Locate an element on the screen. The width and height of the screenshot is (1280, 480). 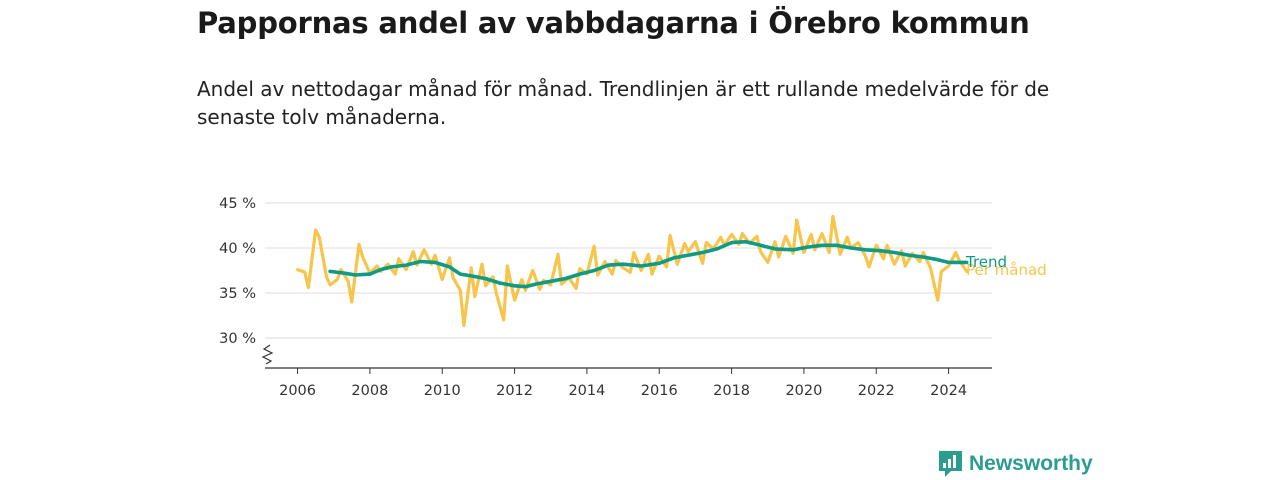
y-axis-ticks: 30 % 35 % 40 % 45 % is located at coordinates (237, 271).